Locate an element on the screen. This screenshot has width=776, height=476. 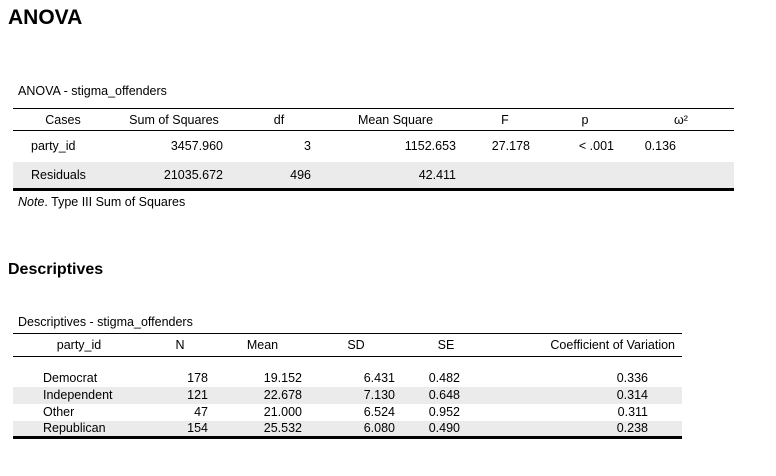
cell-cases: Residuals is located at coordinates (58, 174).